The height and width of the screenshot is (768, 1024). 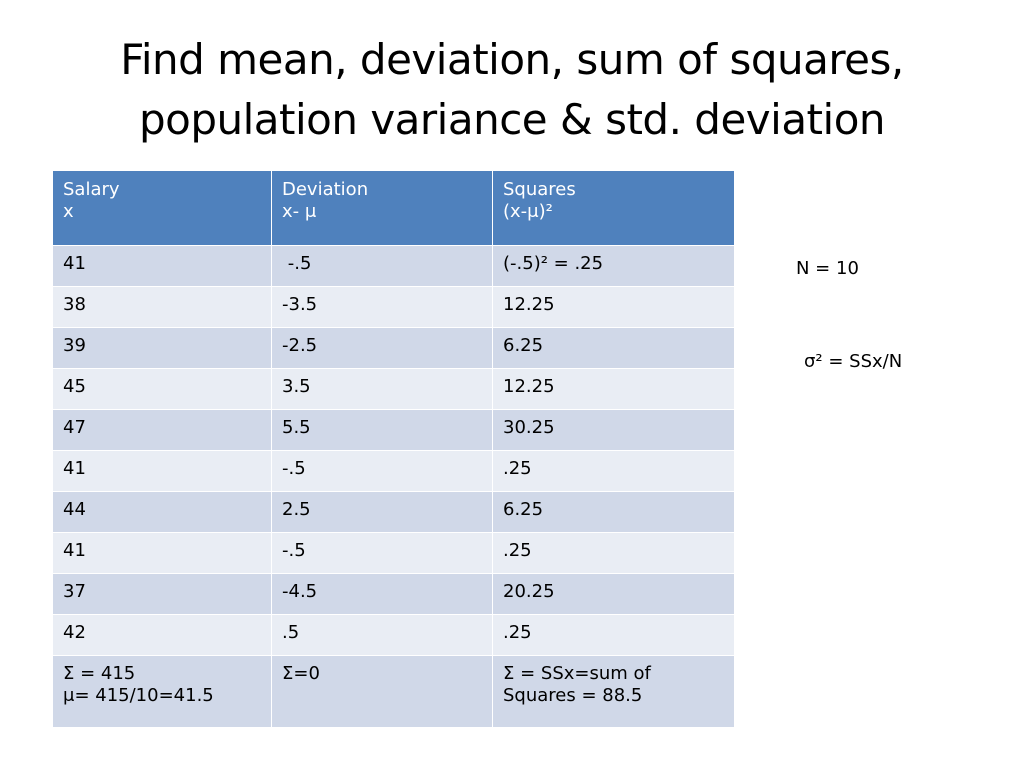 I want to click on header-squares: Squares (x-μ)², so click(x=613, y=208).